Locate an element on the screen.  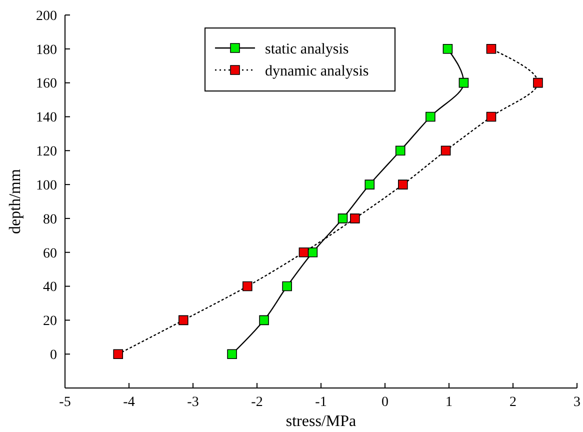
x-tick-label: 0 is located at coordinates (385, 402).